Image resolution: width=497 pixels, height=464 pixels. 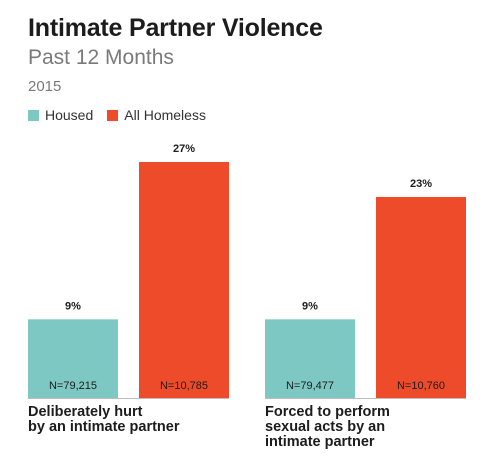 What do you see at coordinates (184, 386) in the screenshot?
I see `n-label-all-homeless-0: N=10,785` at bounding box center [184, 386].